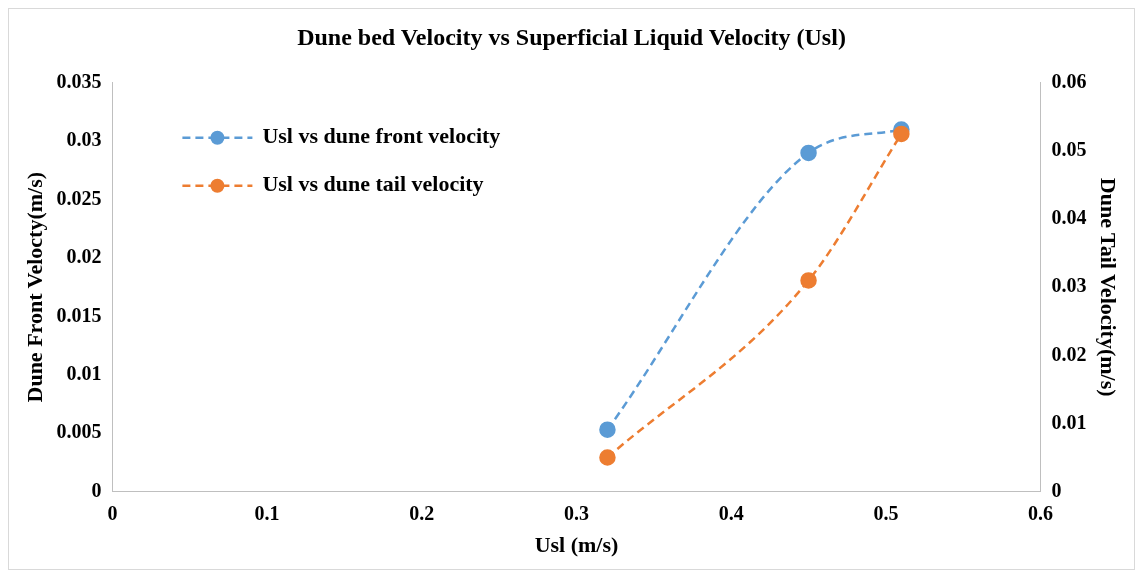 This screenshot has width=1143, height=578. Describe the element at coordinates (1109, 287) in the screenshot. I see `y2-axis-title: Dune Tail Velocity(m/s)` at that location.